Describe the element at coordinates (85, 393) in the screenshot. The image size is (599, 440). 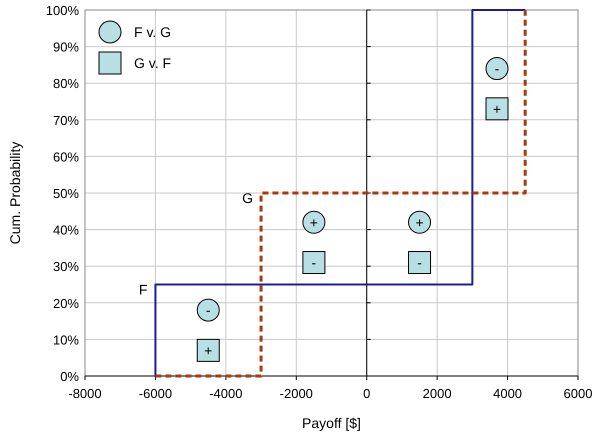
I see `x-tick-label: -8000` at that location.